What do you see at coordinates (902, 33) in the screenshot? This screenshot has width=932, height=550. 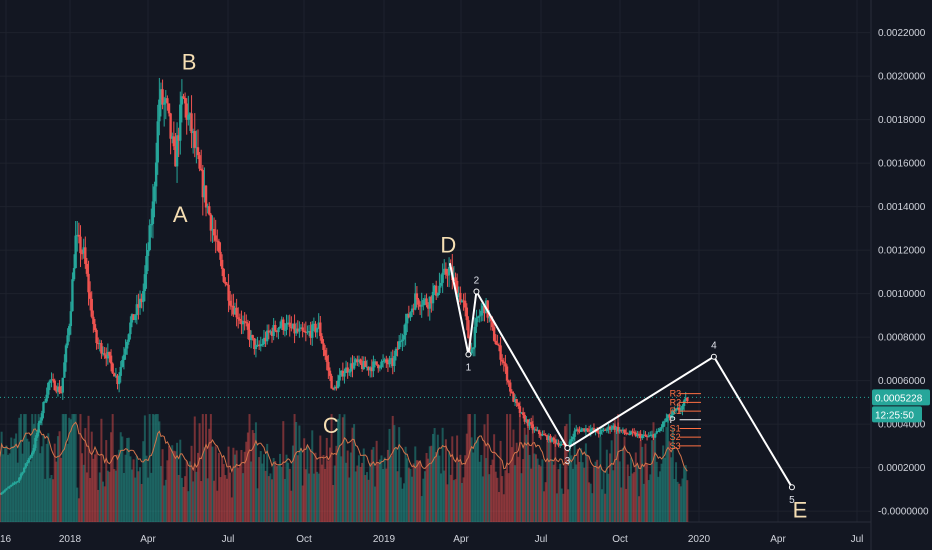 I see `y-tick-label: 0.0022000` at bounding box center [902, 33].